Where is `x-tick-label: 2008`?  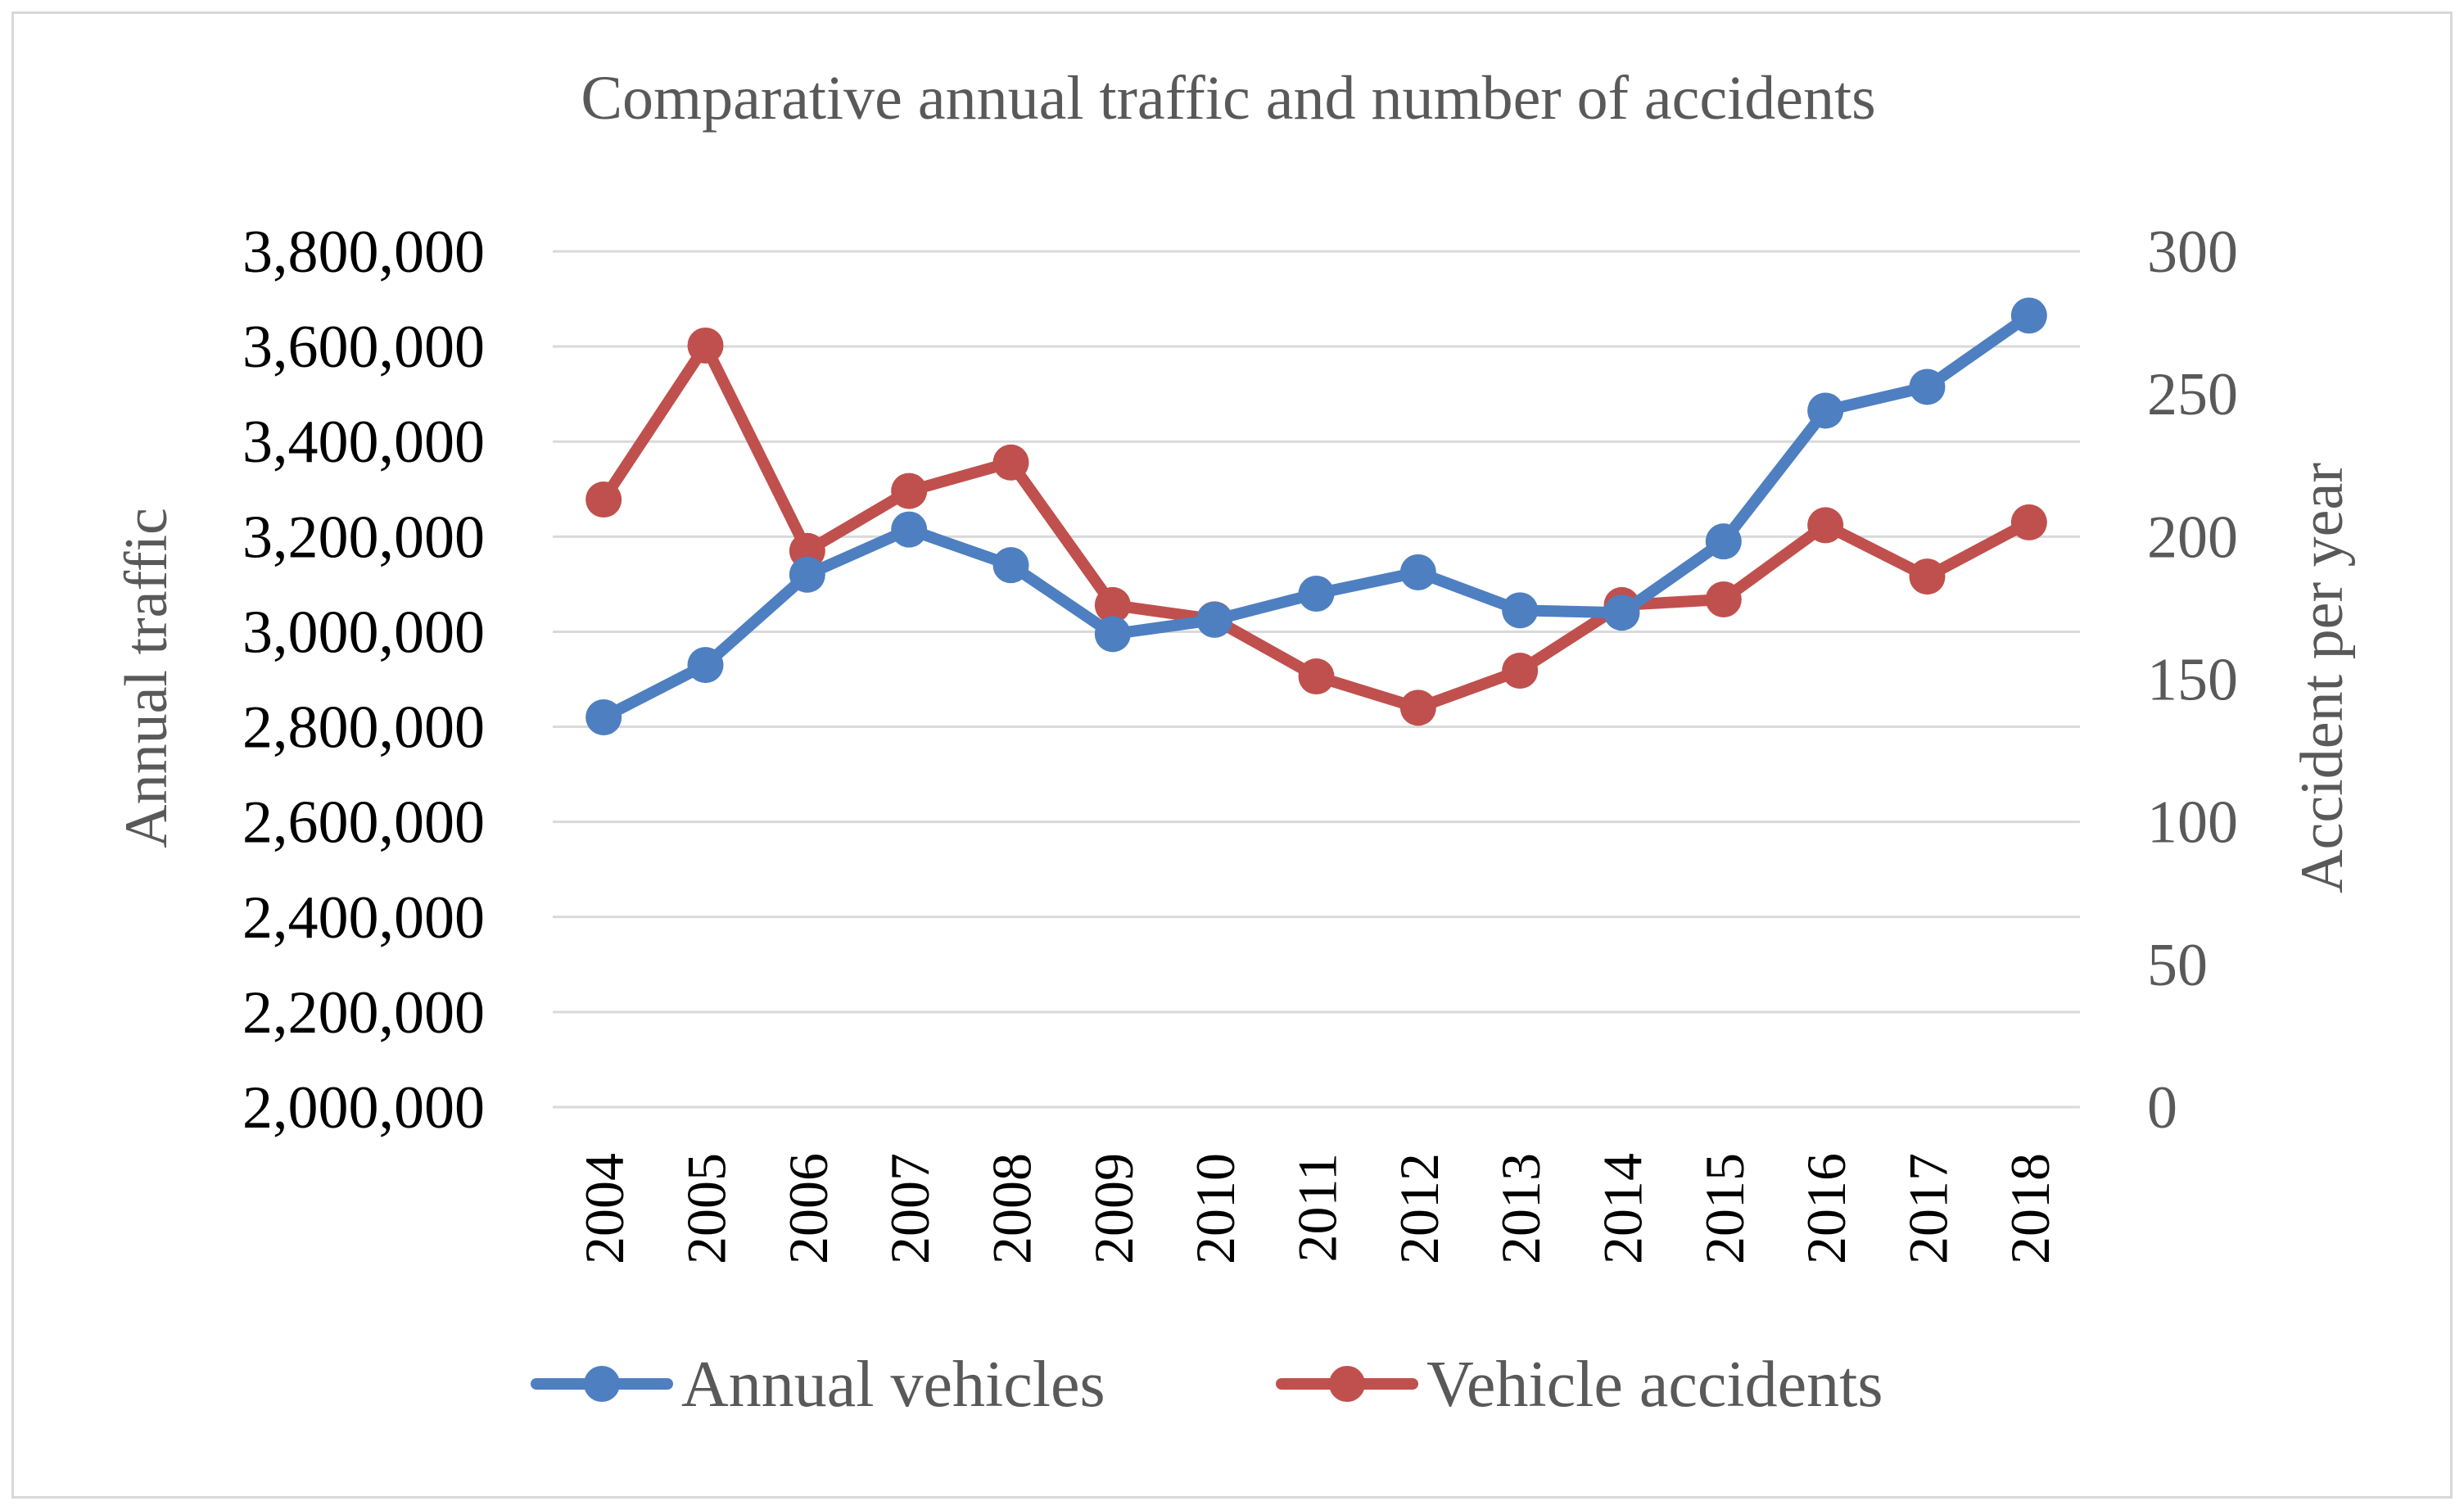
x-tick-label: 2008 is located at coordinates (1012, 1208).